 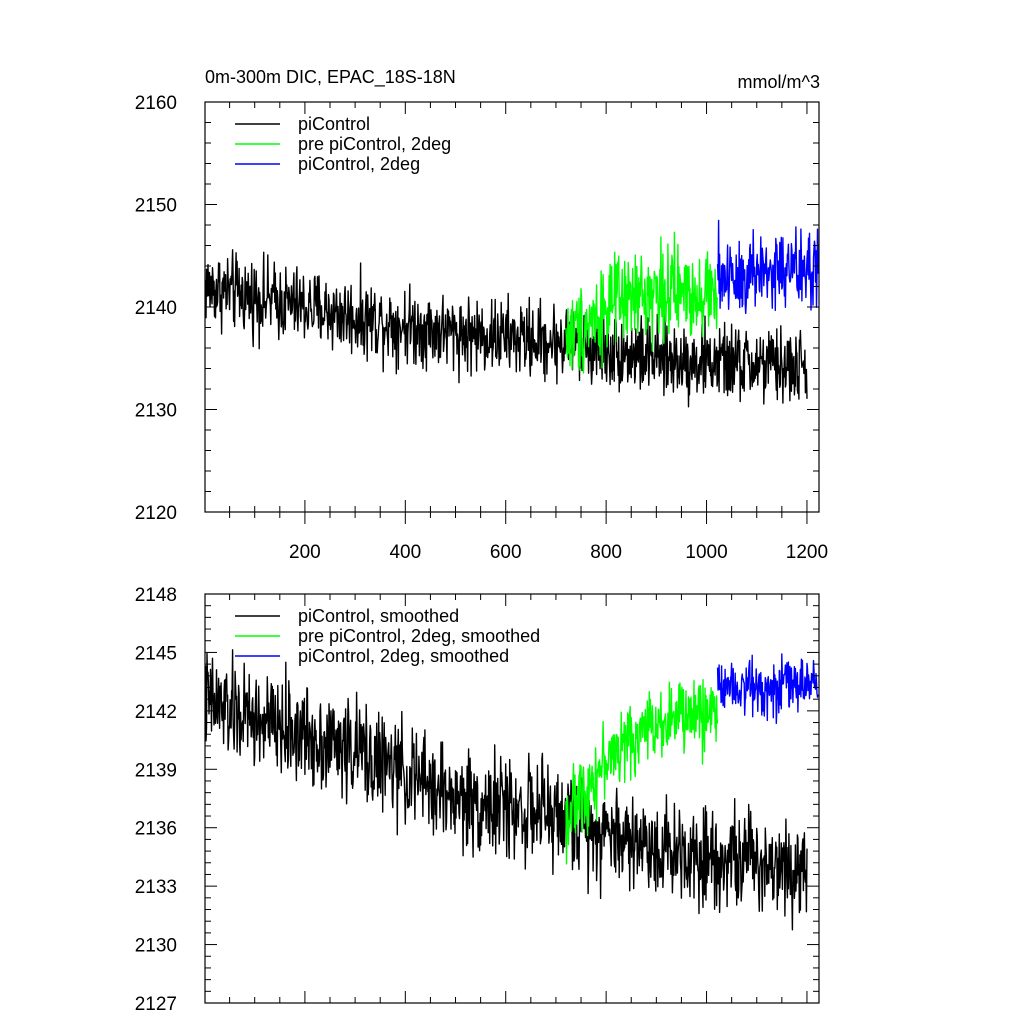 I want to click on x-tick-label: 600, so click(x=506, y=552).